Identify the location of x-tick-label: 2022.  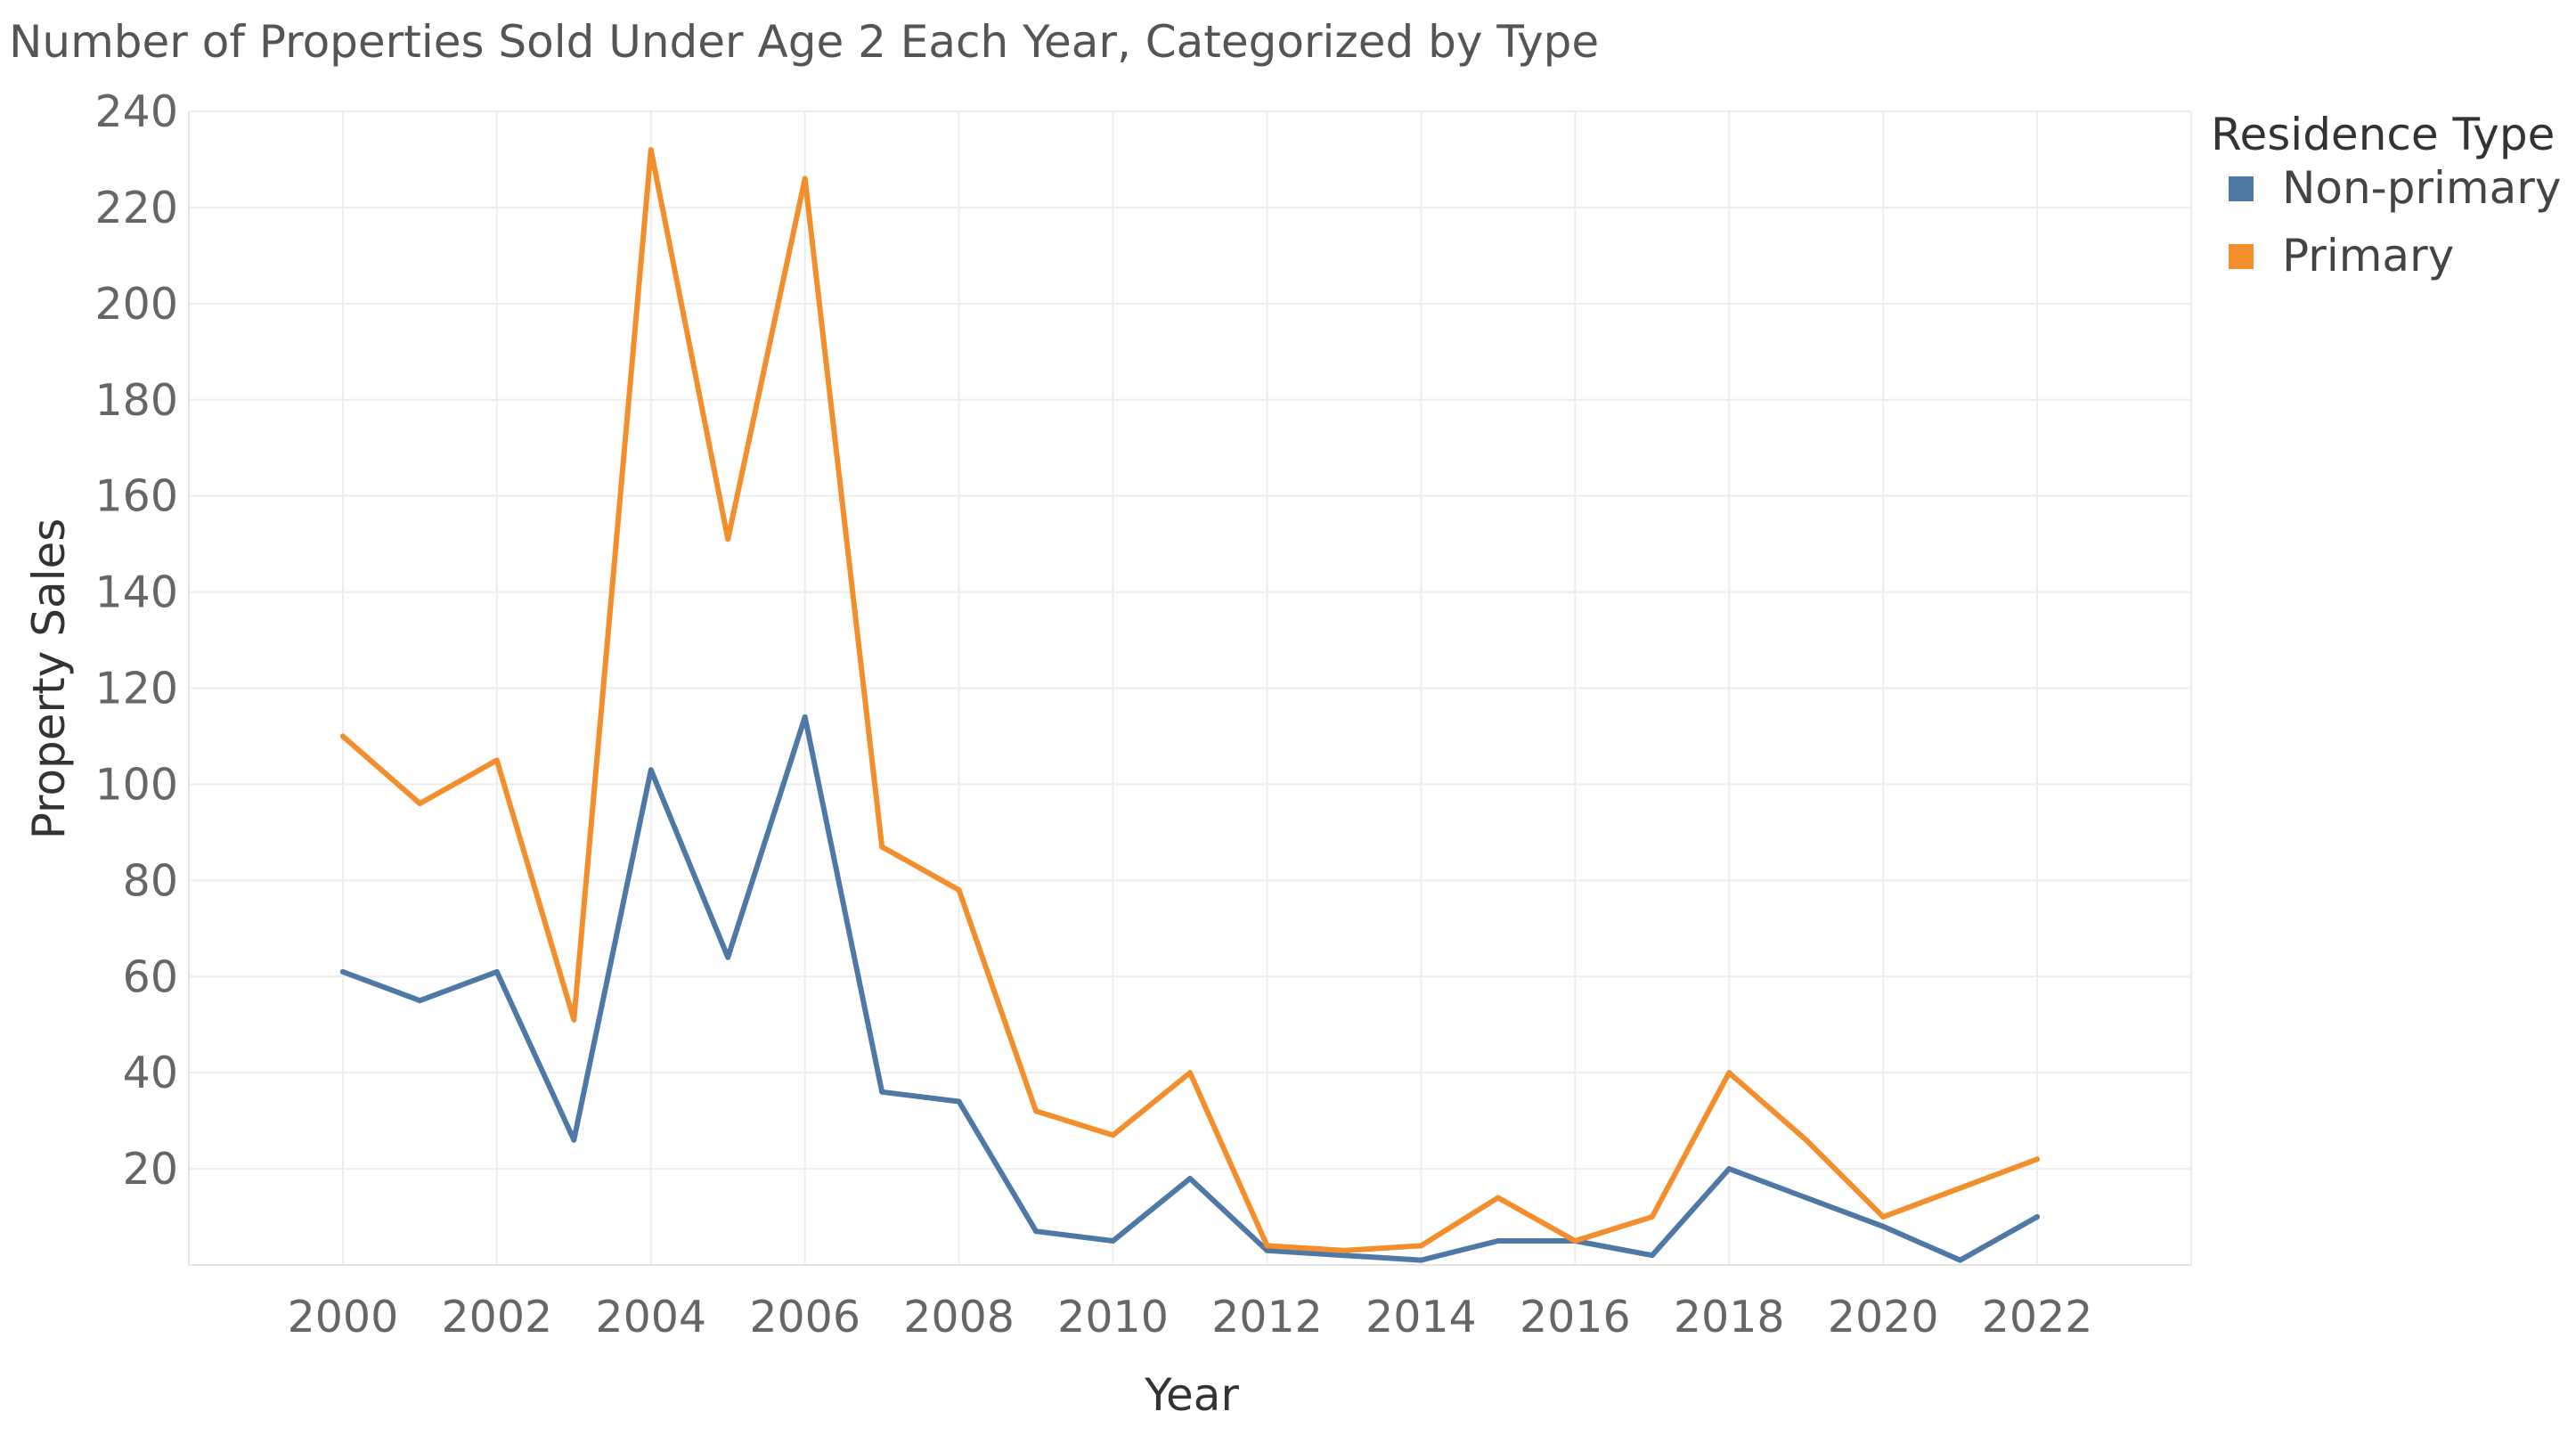
(2037, 1317).